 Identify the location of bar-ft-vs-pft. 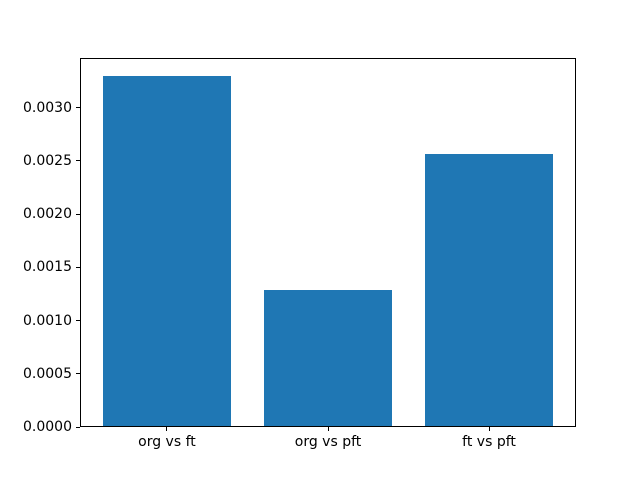
(489, 289).